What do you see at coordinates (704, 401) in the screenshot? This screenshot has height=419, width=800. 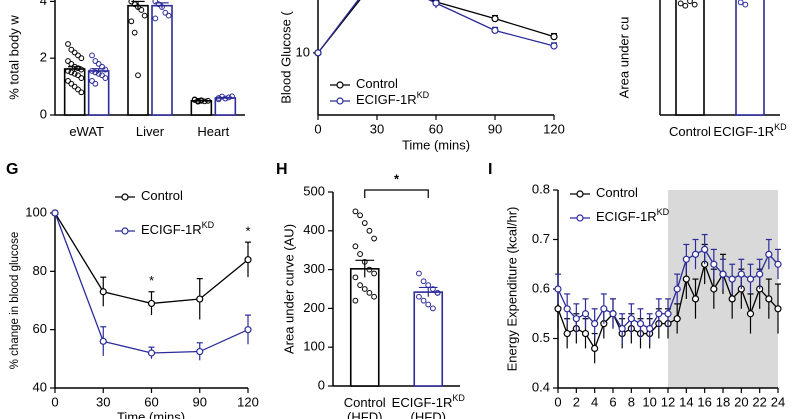 I see `x-tick-label: 16` at bounding box center [704, 401].